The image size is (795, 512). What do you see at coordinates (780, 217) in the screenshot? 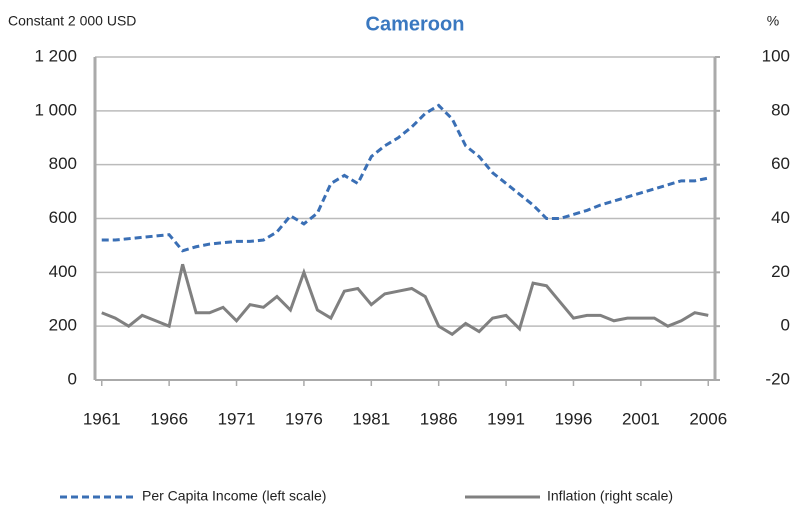
I see `y2-tick-label: 40` at bounding box center [780, 217].